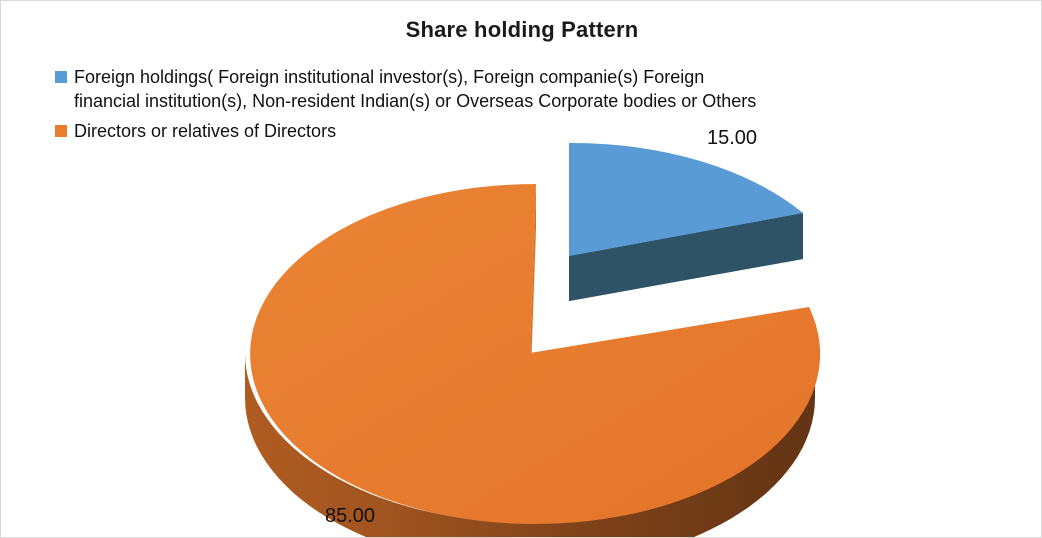 The width and height of the screenshot is (1042, 538). Describe the element at coordinates (686, 257) in the screenshot. I see `pie-slice-foreign-holdings-arc-side` at that location.